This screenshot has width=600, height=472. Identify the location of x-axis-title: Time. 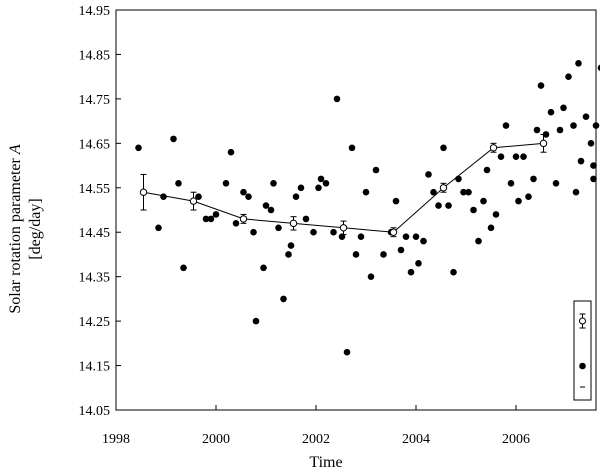
(325, 462).